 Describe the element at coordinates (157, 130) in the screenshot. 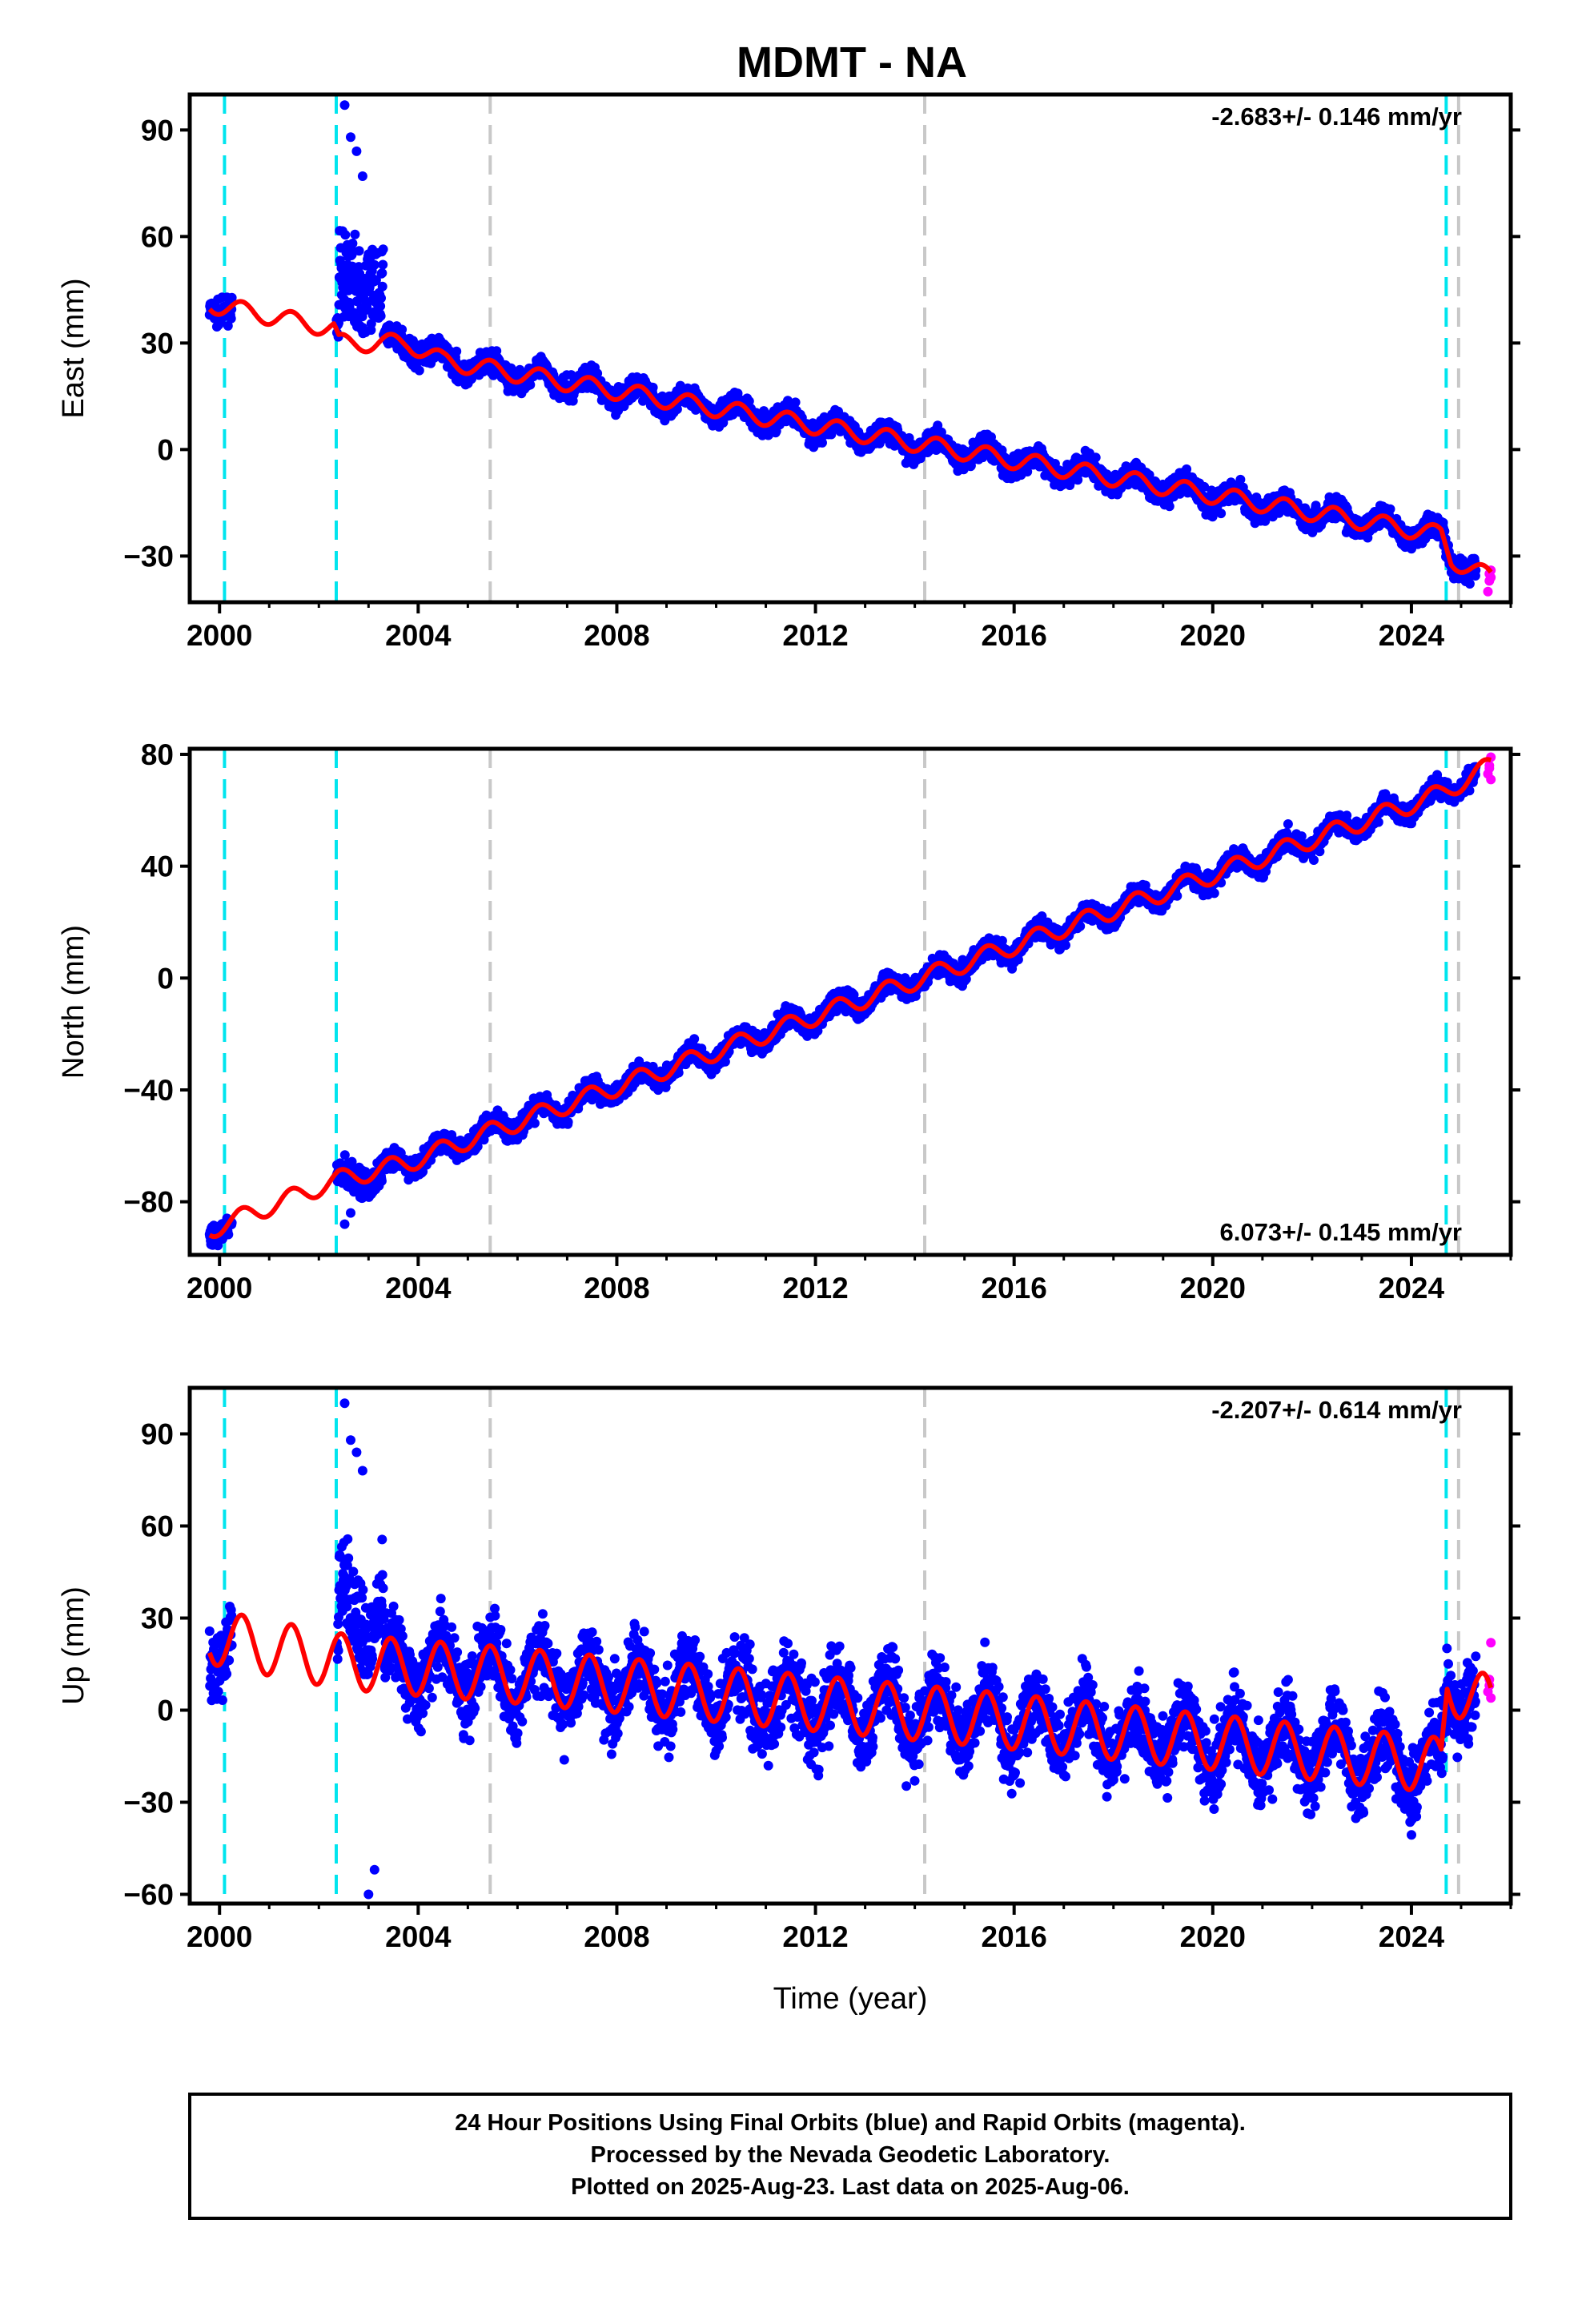

I see `east-y-tick-label: 90` at that location.